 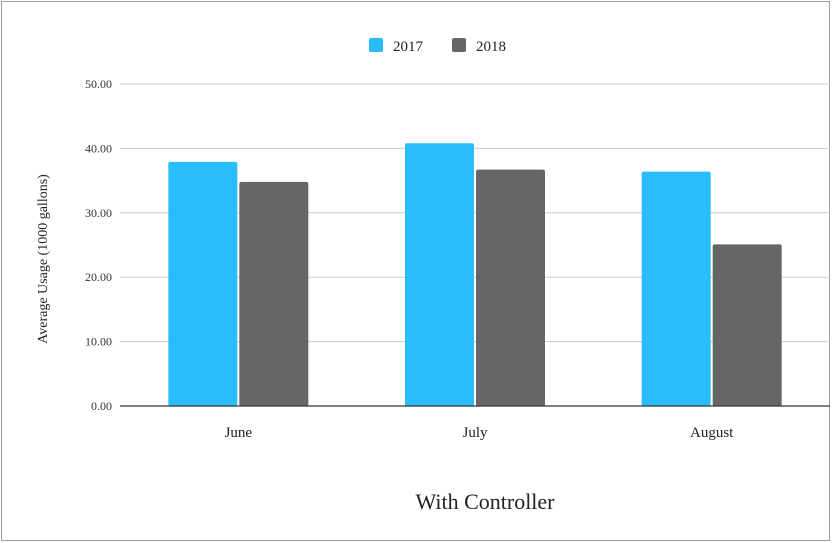 I want to click on y-axis-label: Average Usage (1000 gallons), so click(x=43, y=259).